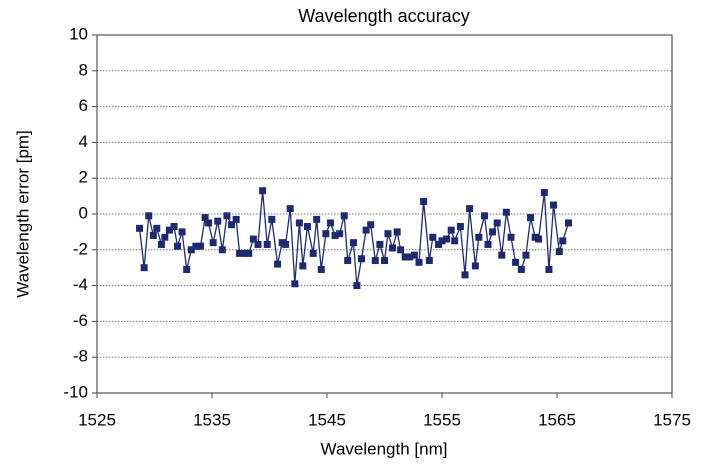 The width and height of the screenshot is (704, 465). What do you see at coordinates (384, 448) in the screenshot?
I see `x-axis-label: Wavelength [nm]` at bounding box center [384, 448].